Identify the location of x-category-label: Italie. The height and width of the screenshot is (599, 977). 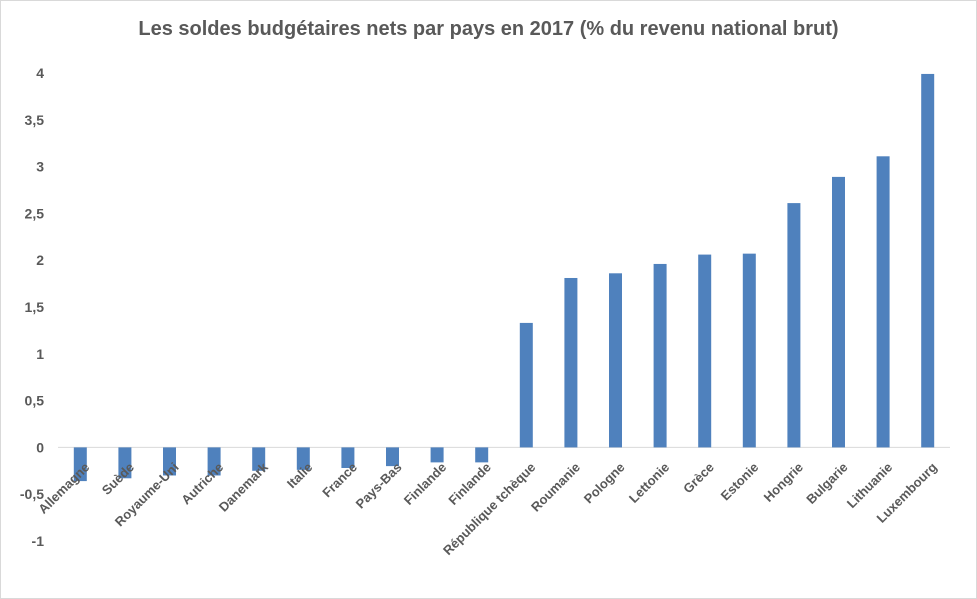
(300, 476).